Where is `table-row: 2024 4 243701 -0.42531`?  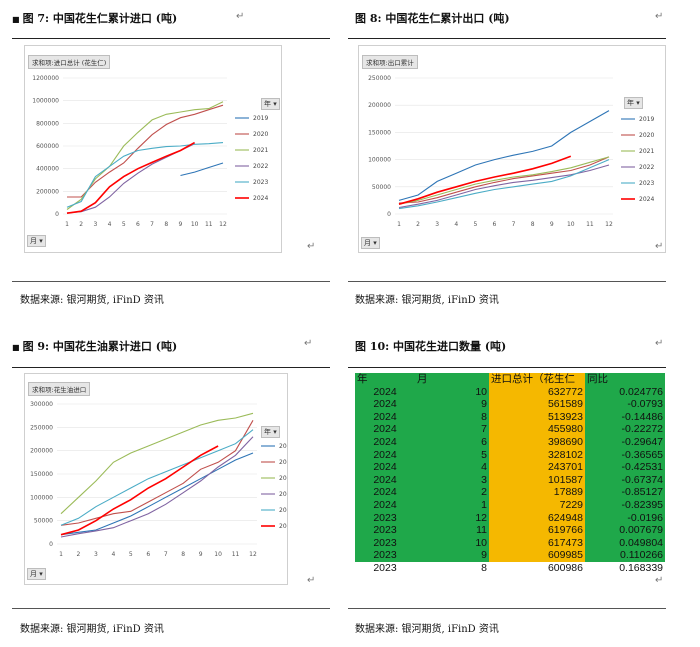 table-row: 2024 4 243701 -0.42531 is located at coordinates (510, 467).